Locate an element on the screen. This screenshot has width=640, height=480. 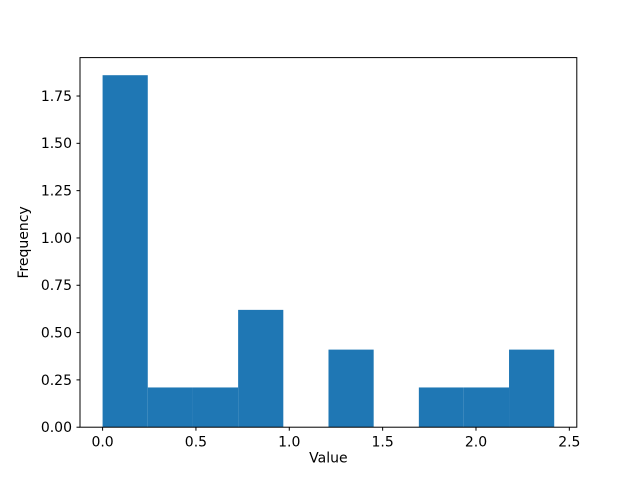
y-tick-label: 0.00 is located at coordinates (56, 428).